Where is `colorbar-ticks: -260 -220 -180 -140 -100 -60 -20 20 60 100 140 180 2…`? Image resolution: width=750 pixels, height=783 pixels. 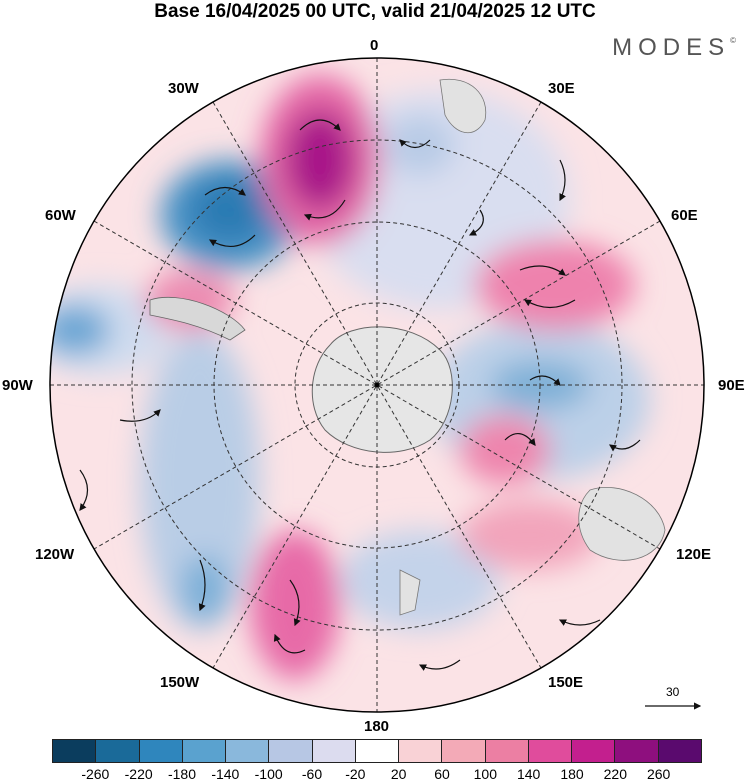
colorbar-ticks: -260 -220 -180 -140 -100 -60 -20 20 60 100 140 180 2… is located at coordinates (377, 774).